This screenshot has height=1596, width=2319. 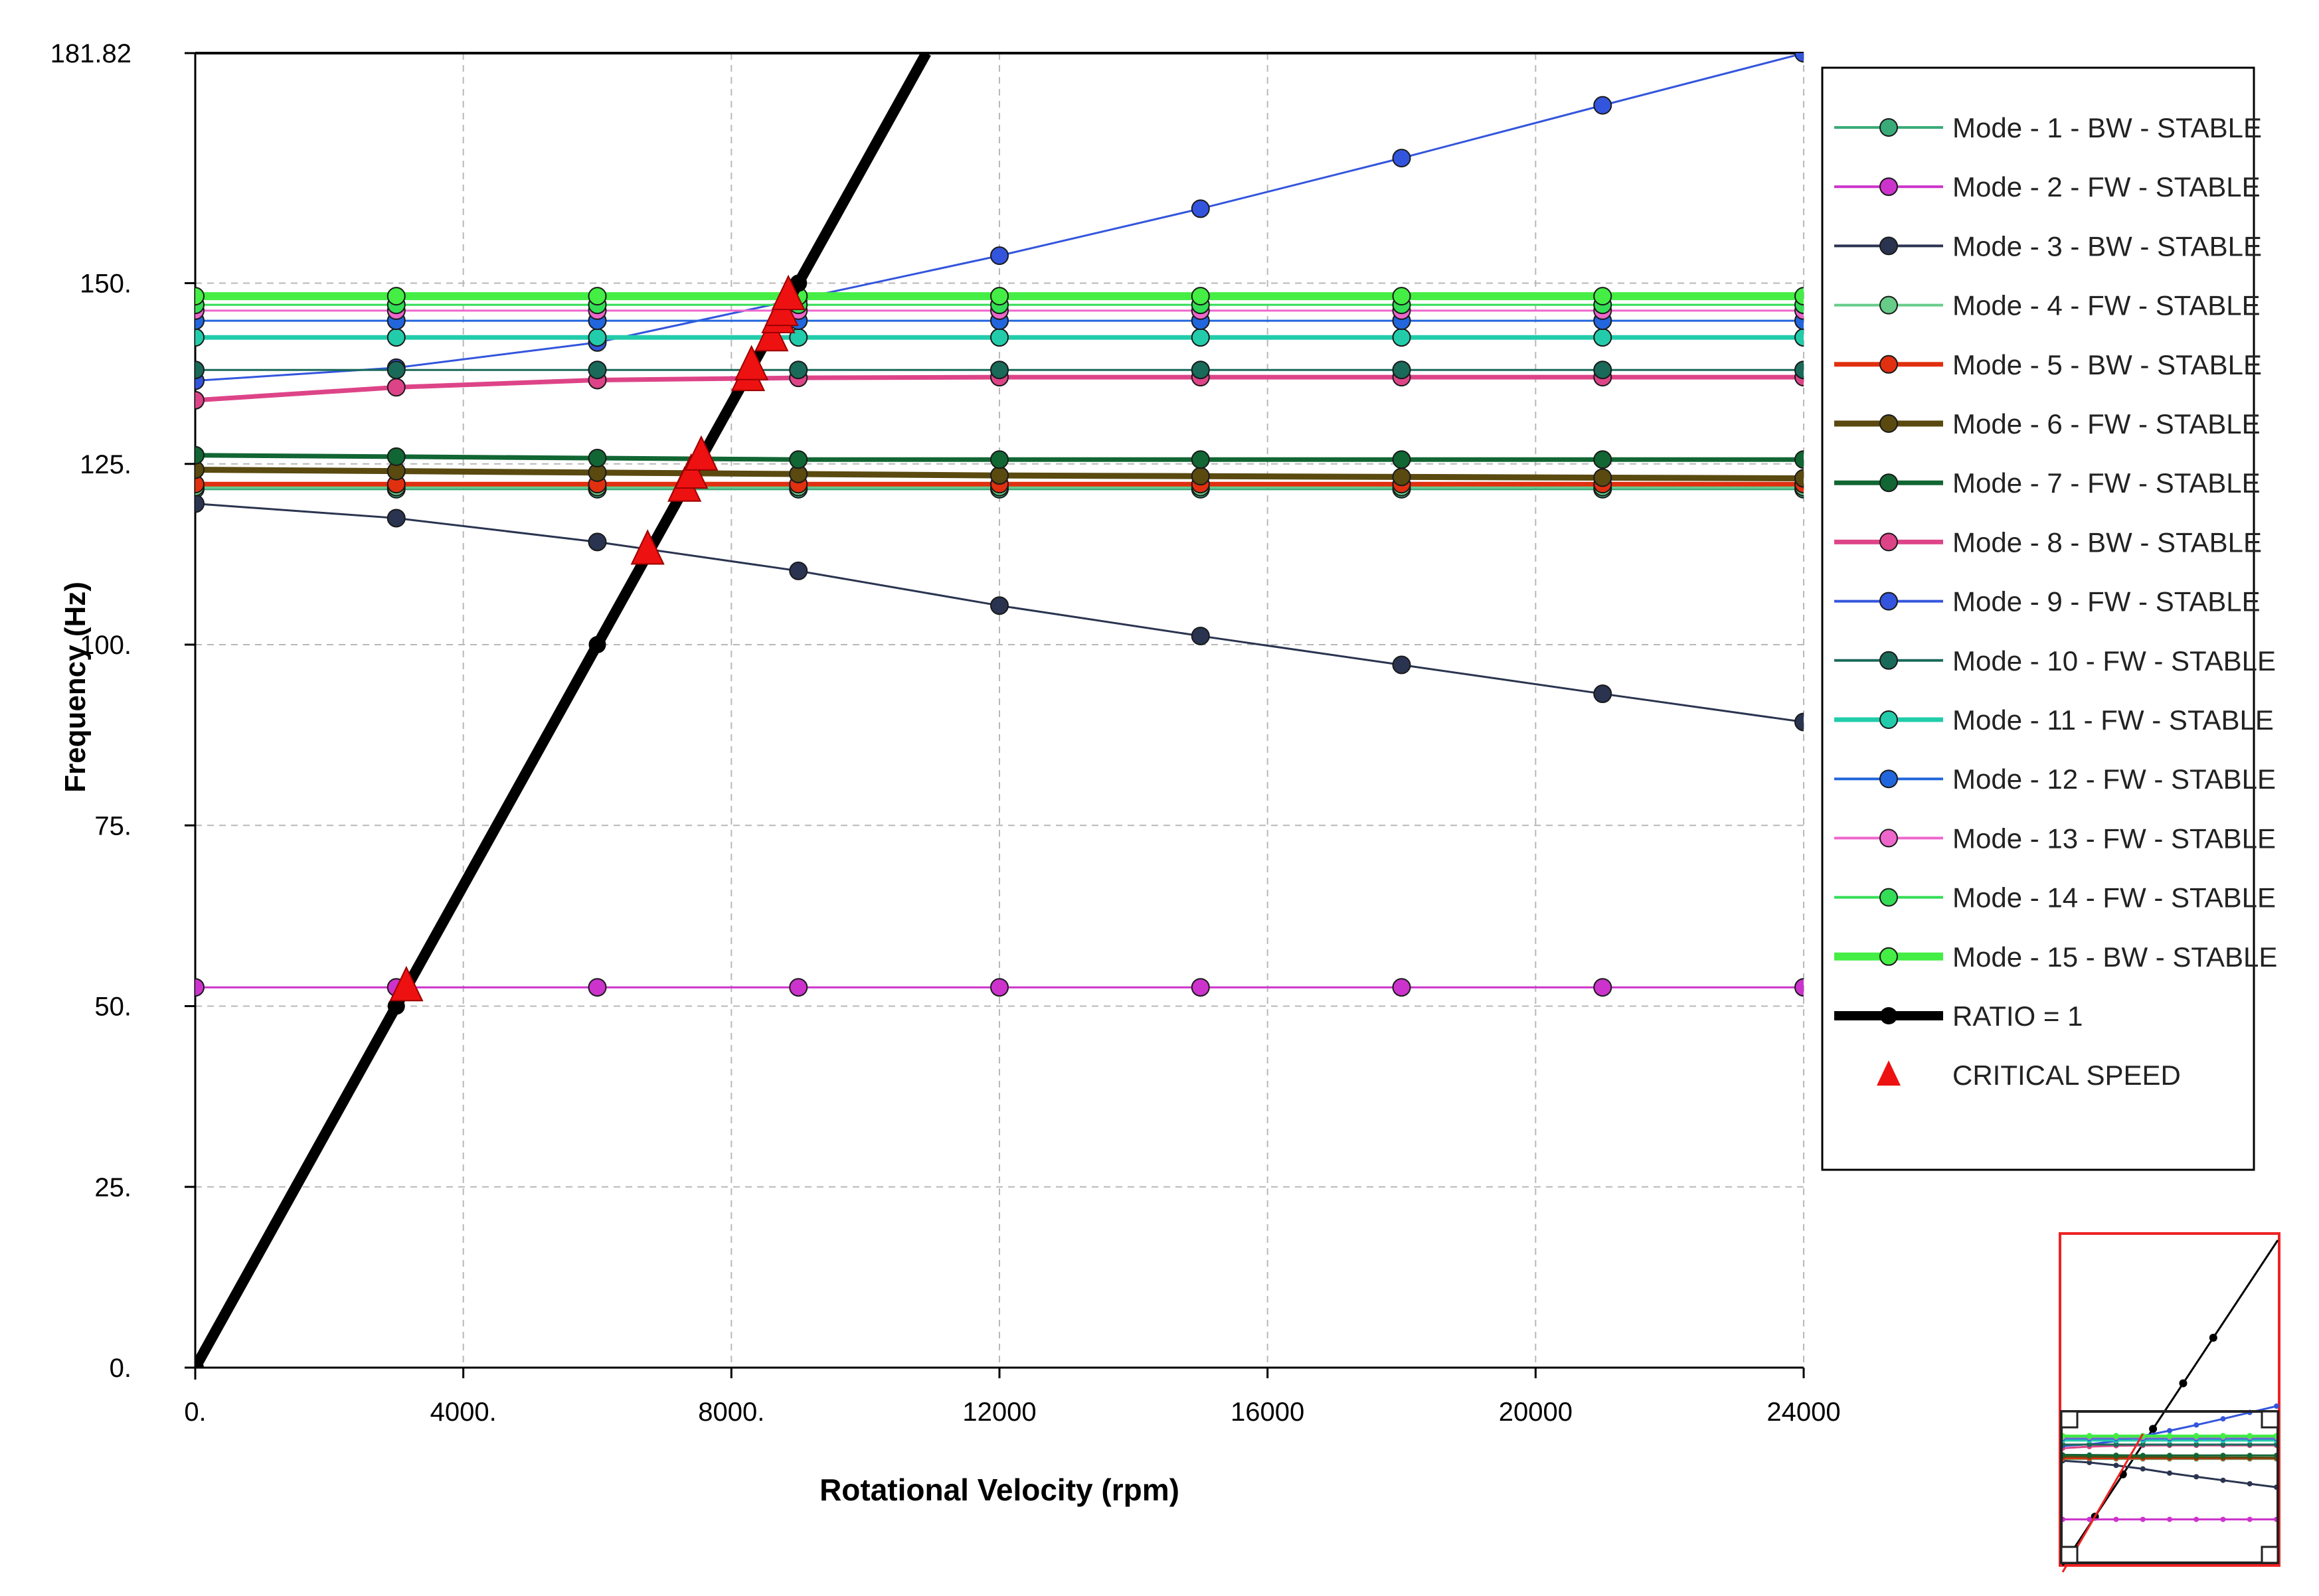 What do you see at coordinates (2169, 1487) in the screenshot?
I see `minimap-viewport` at bounding box center [2169, 1487].